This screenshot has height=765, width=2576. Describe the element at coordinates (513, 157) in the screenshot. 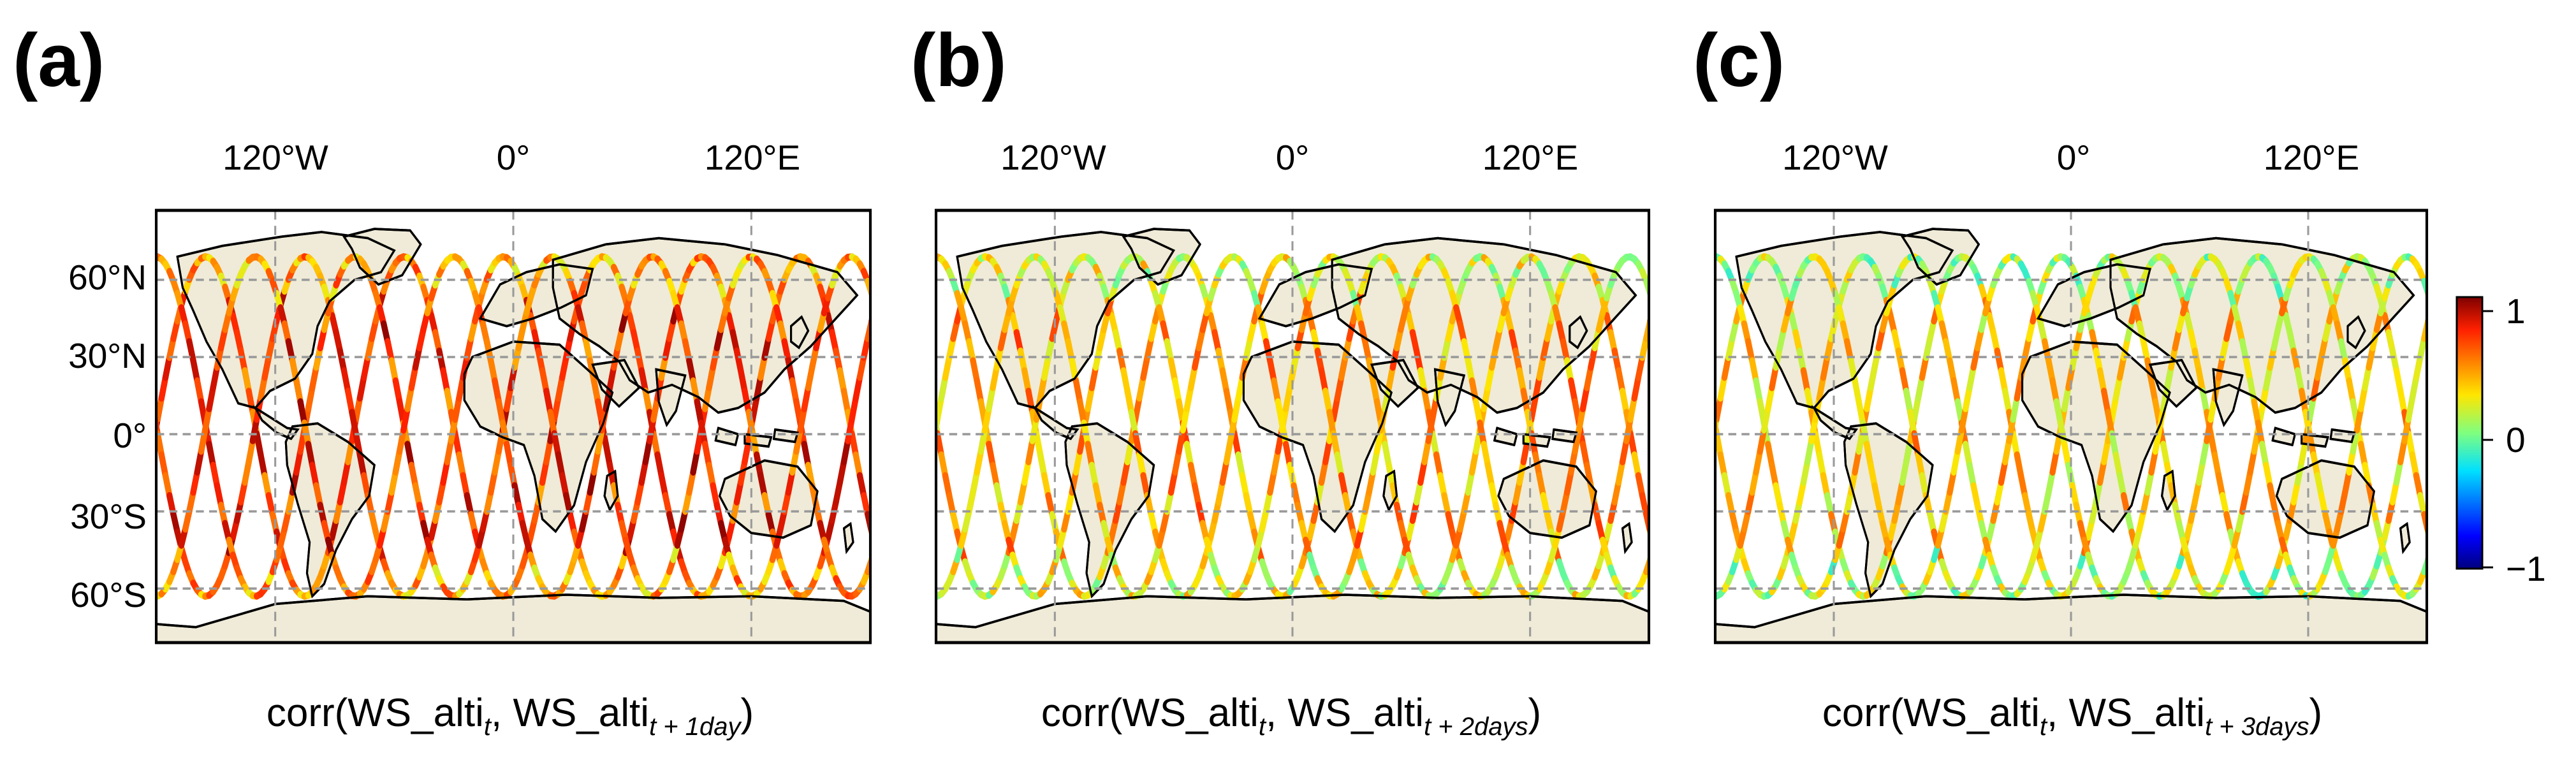

I see `lon-label-0-a: 0°` at that location.